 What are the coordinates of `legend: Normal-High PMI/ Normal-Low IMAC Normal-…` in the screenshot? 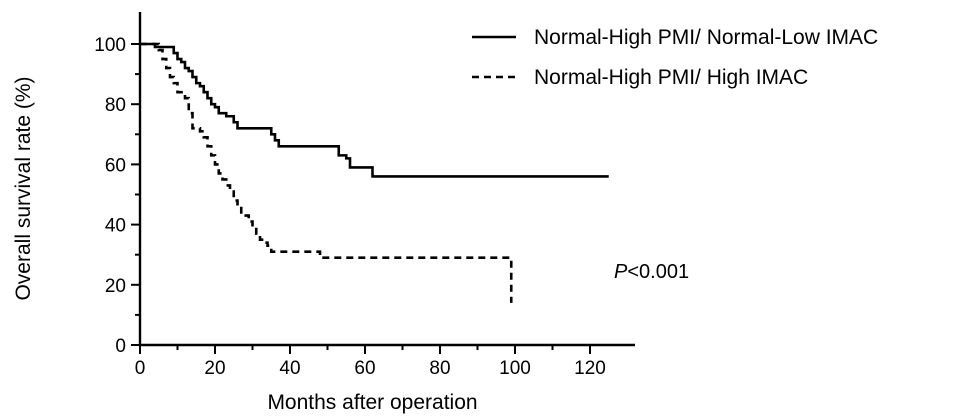 It's located at (675, 57).